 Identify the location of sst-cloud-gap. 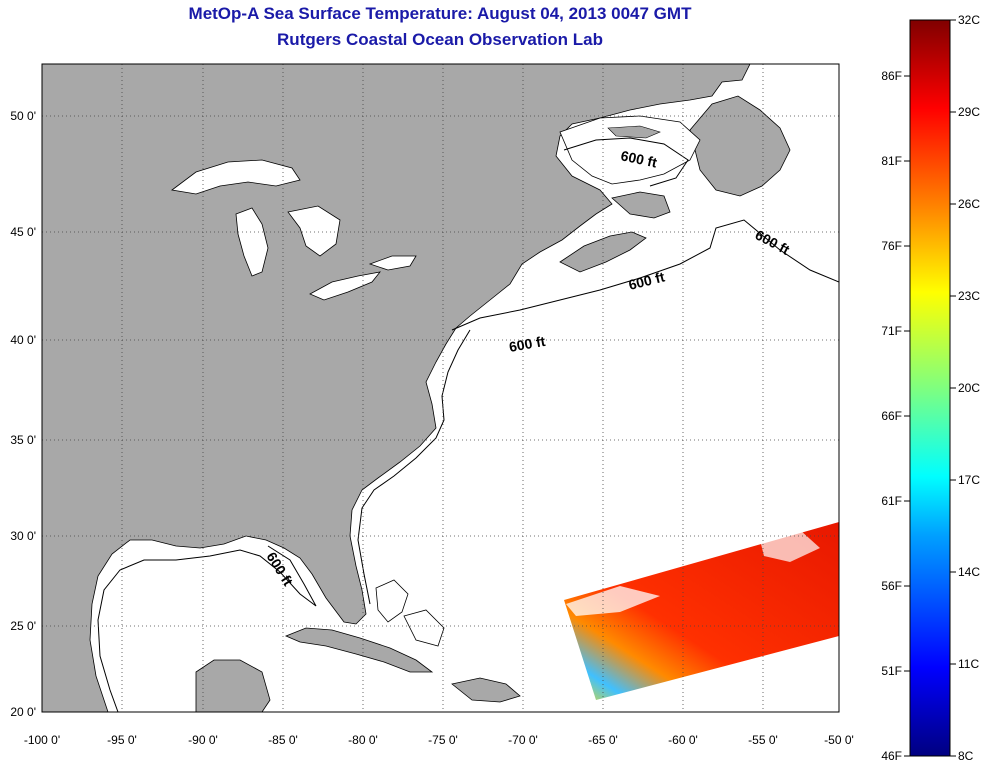
(613, 601).